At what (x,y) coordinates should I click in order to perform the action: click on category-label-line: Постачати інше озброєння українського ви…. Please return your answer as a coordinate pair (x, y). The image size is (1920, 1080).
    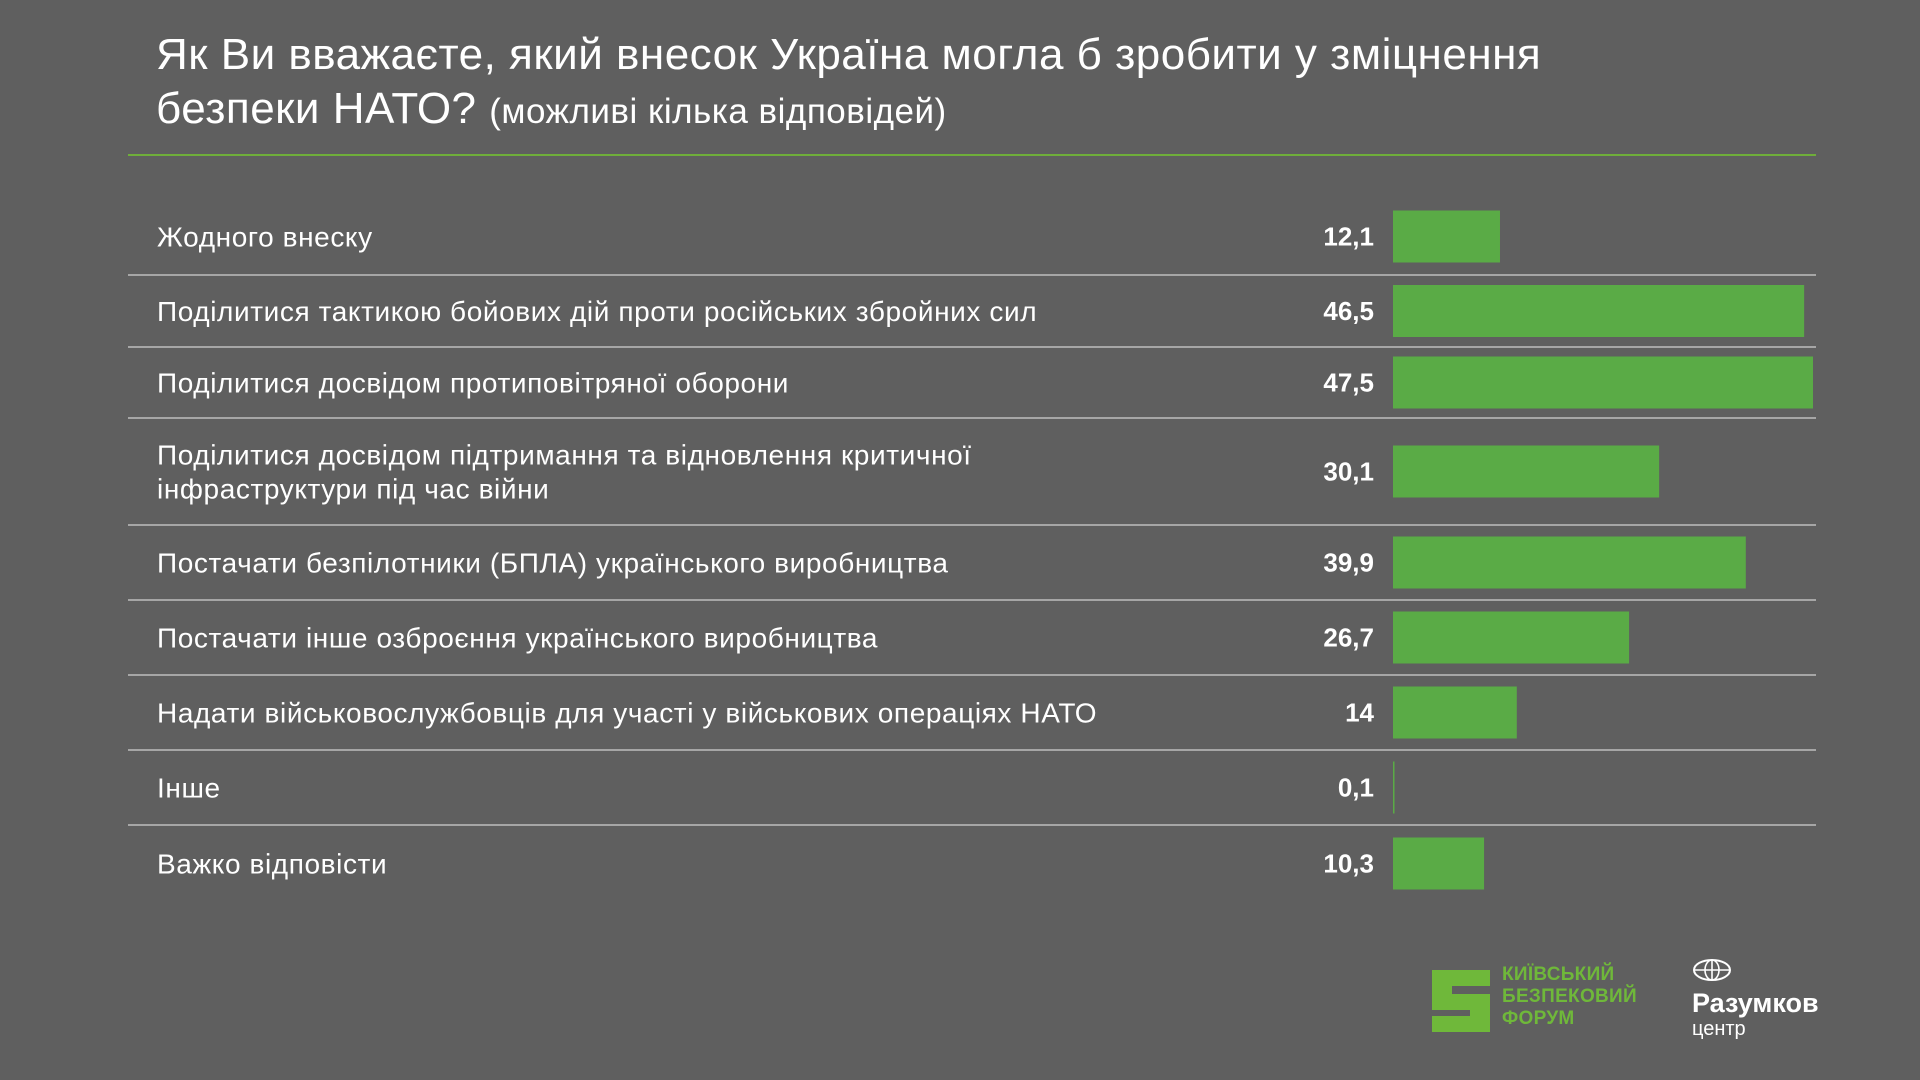
    Looking at the image, I should click on (517, 638).